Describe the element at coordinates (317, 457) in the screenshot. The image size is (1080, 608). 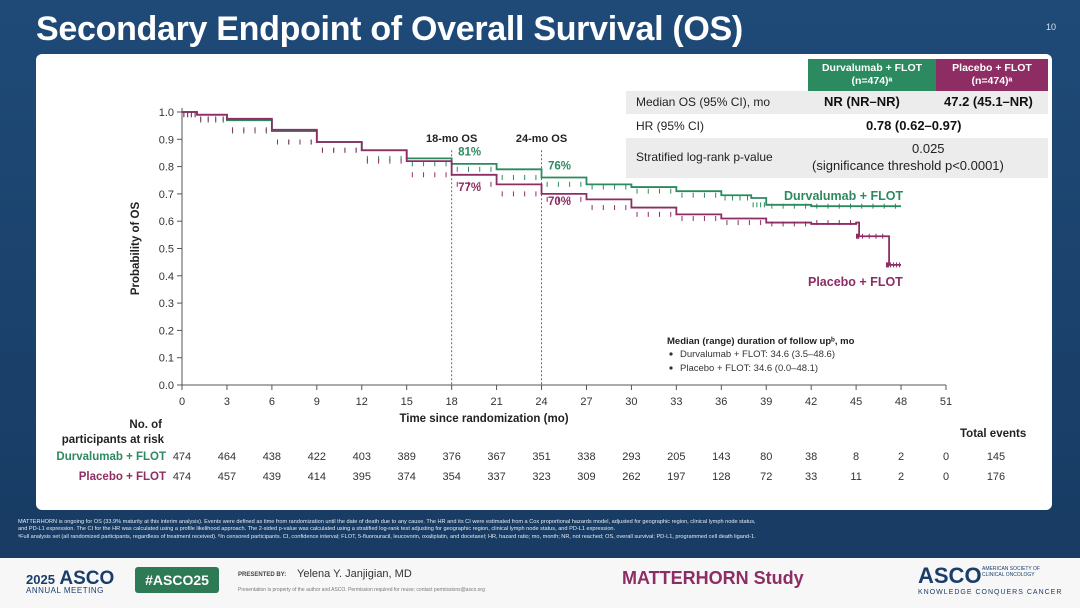
I see `risk-count: 422` at that location.